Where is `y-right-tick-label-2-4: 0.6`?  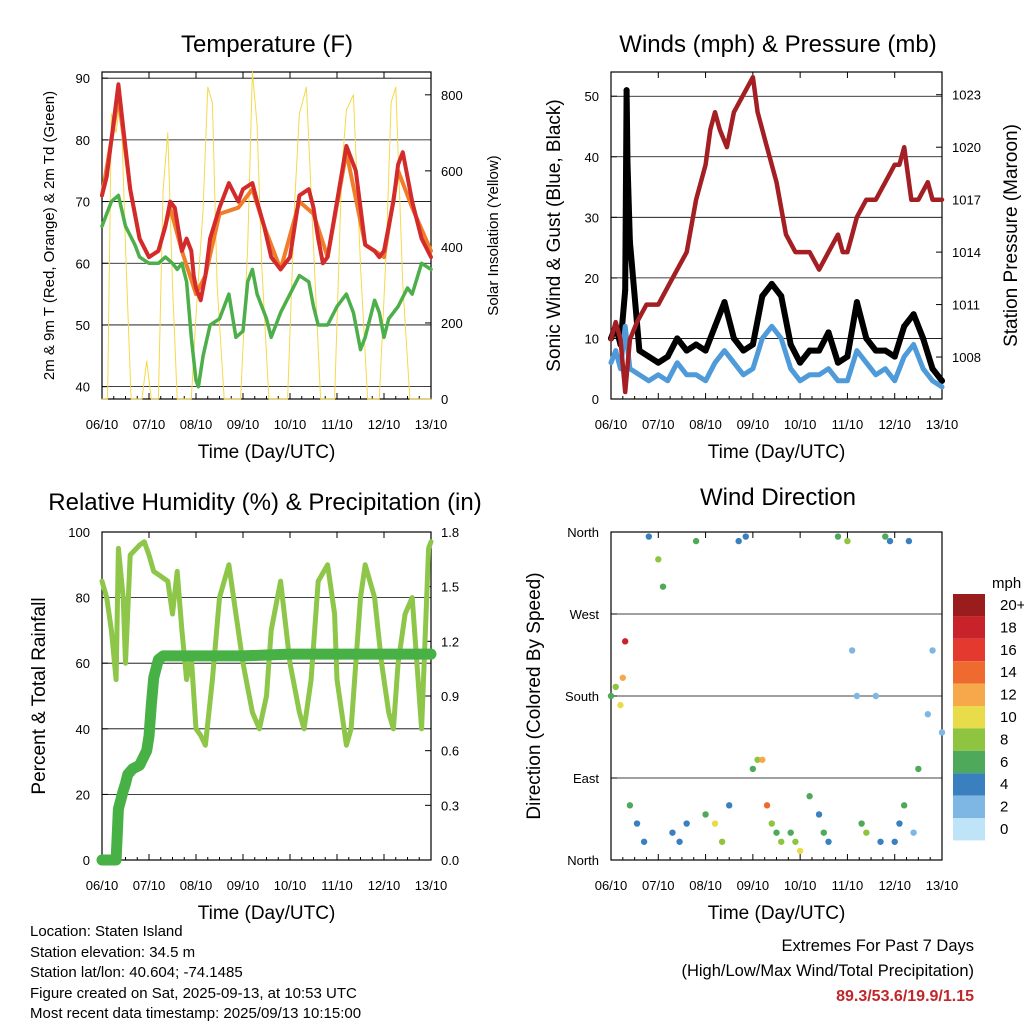 y-right-tick-label-2-4: 0.6 is located at coordinates (450, 751).